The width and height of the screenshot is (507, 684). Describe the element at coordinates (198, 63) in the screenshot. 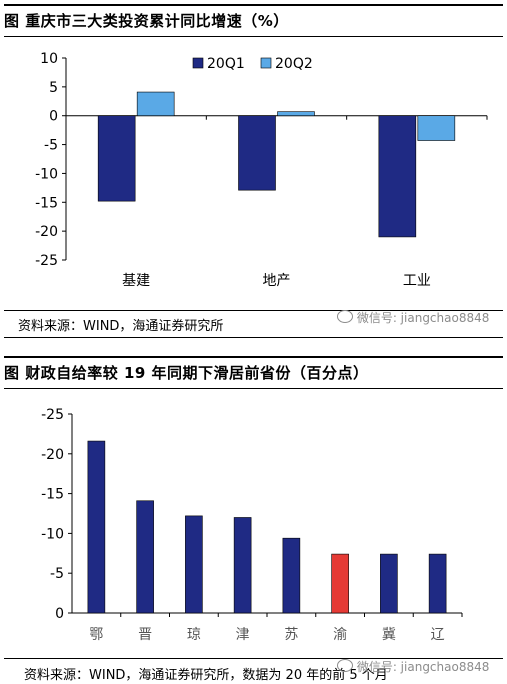

I see `legend-swatch-20q1` at that location.